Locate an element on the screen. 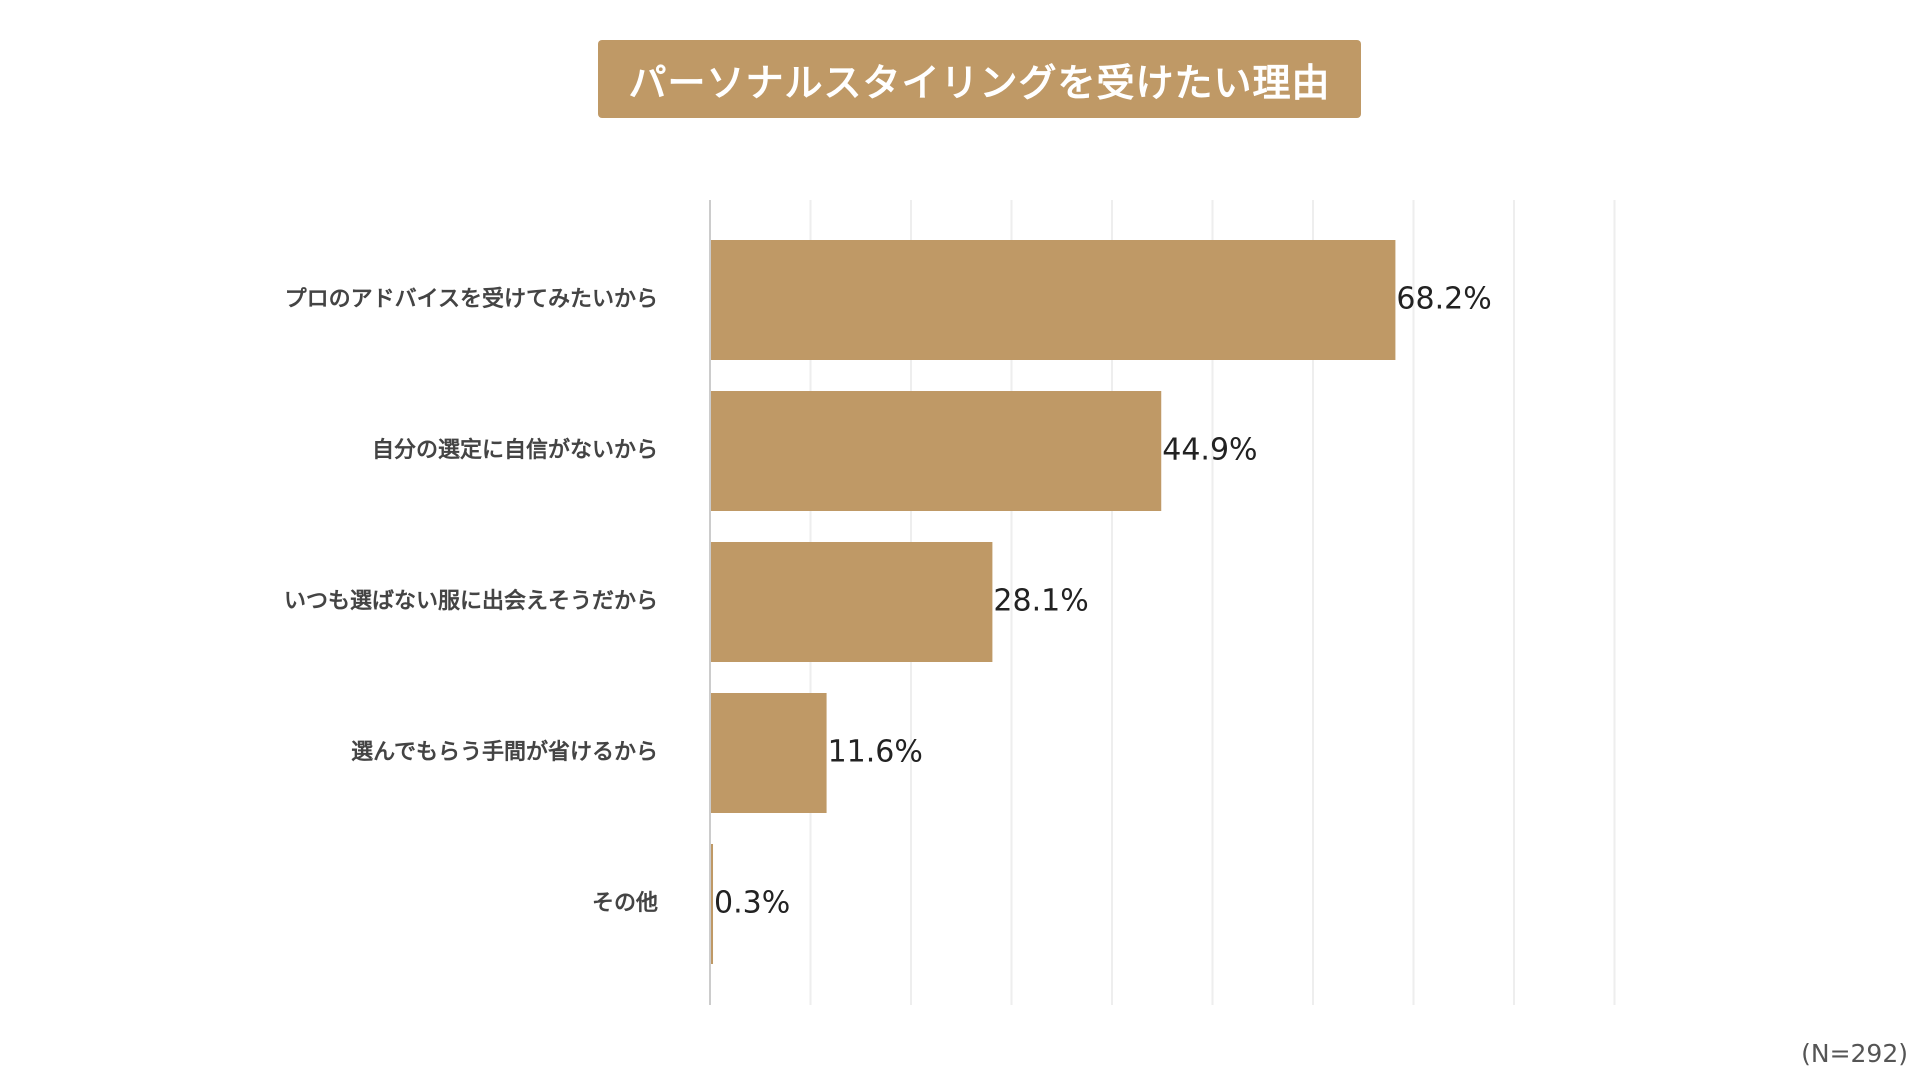 The image size is (1920, 1080). data-label: 28.1% is located at coordinates (1040, 601).